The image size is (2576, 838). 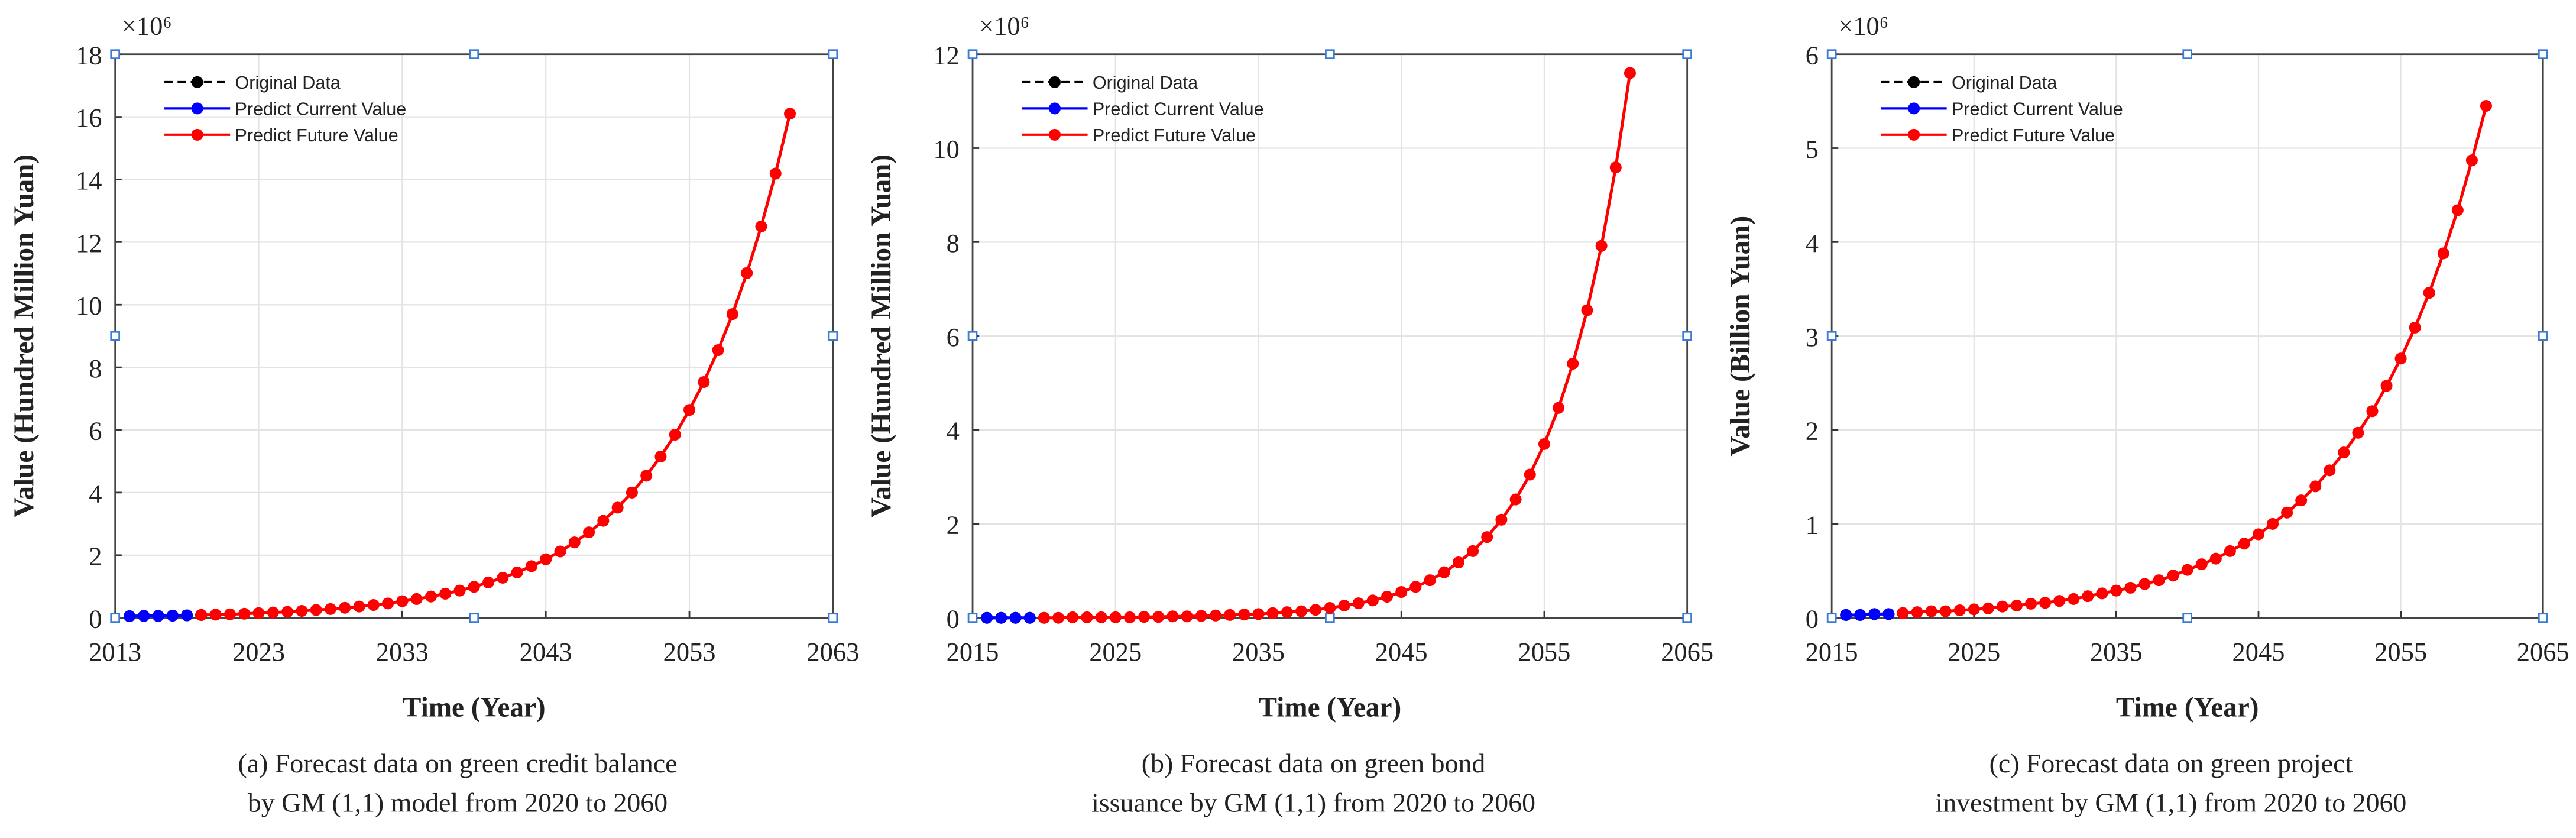 I want to click on y-tick-label: 6, so click(x=1812, y=55).